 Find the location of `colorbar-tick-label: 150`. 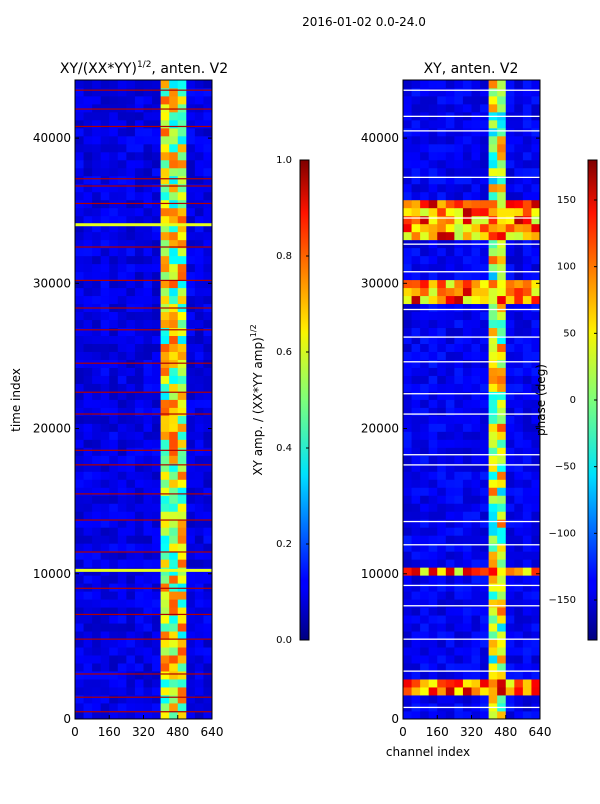

colorbar-tick-label: 150 is located at coordinates (566, 200).